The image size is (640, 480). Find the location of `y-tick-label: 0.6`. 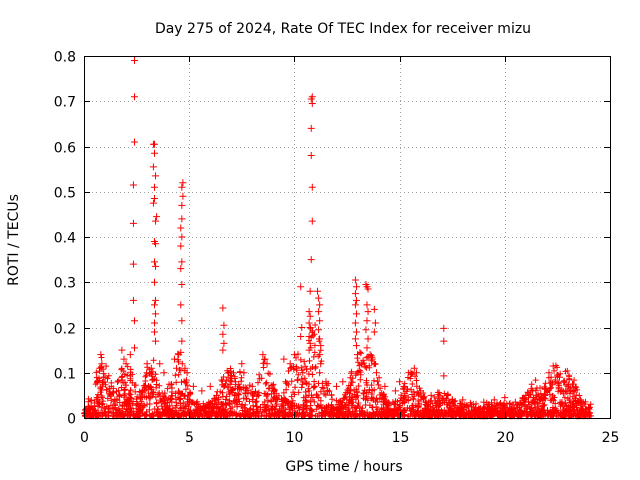

y-tick-label: 0.6 is located at coordinates (65, 149).